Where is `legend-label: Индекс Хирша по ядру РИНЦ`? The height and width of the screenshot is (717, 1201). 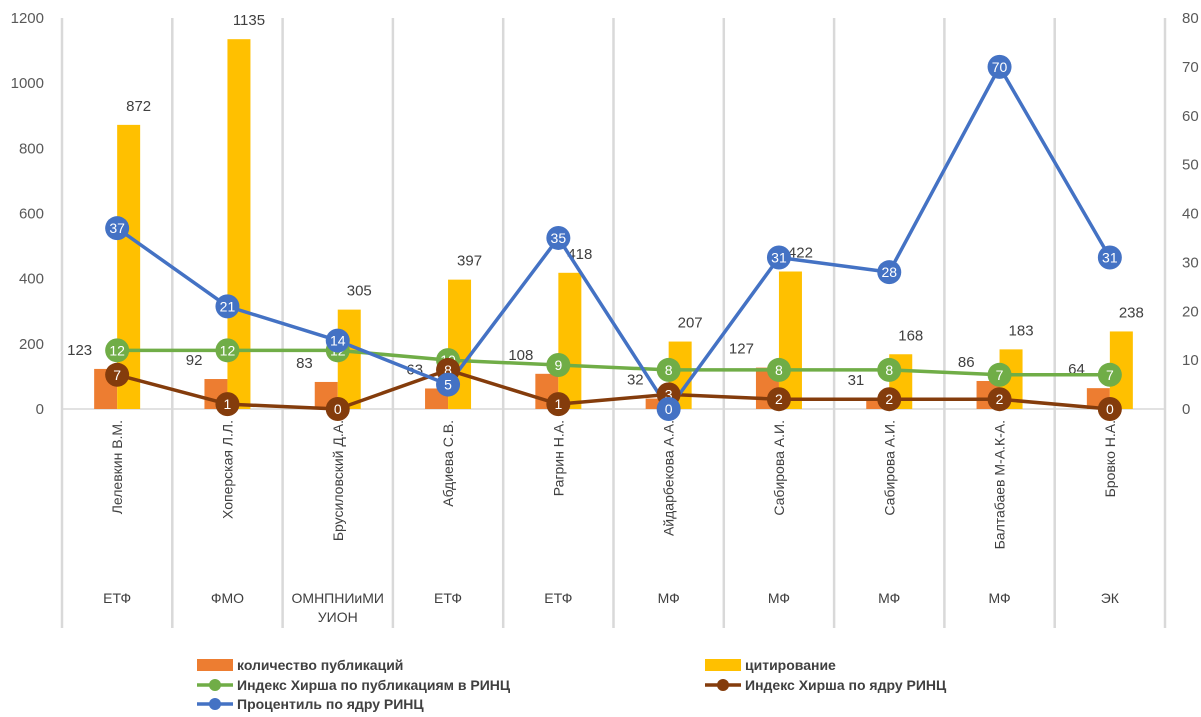 legend-label: Индекс Хирша по ядру РИНЦ is located at coordinates (846, 685).